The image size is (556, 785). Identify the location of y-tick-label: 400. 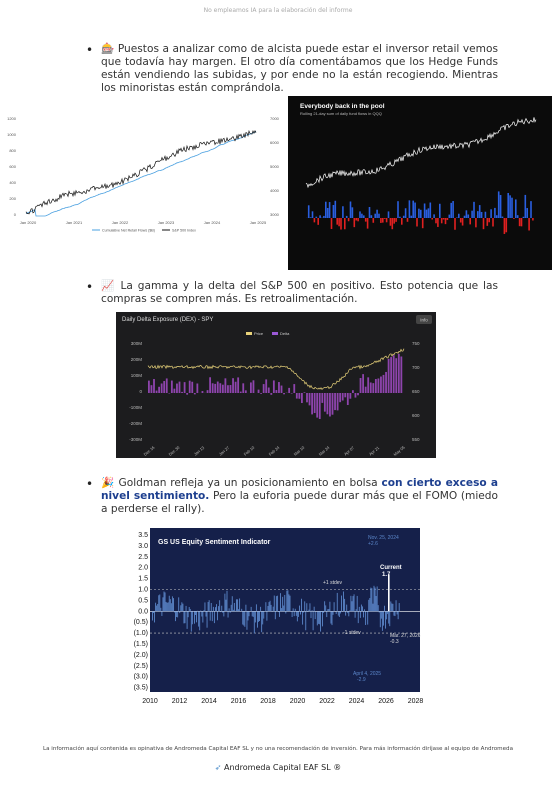
(12, 182).